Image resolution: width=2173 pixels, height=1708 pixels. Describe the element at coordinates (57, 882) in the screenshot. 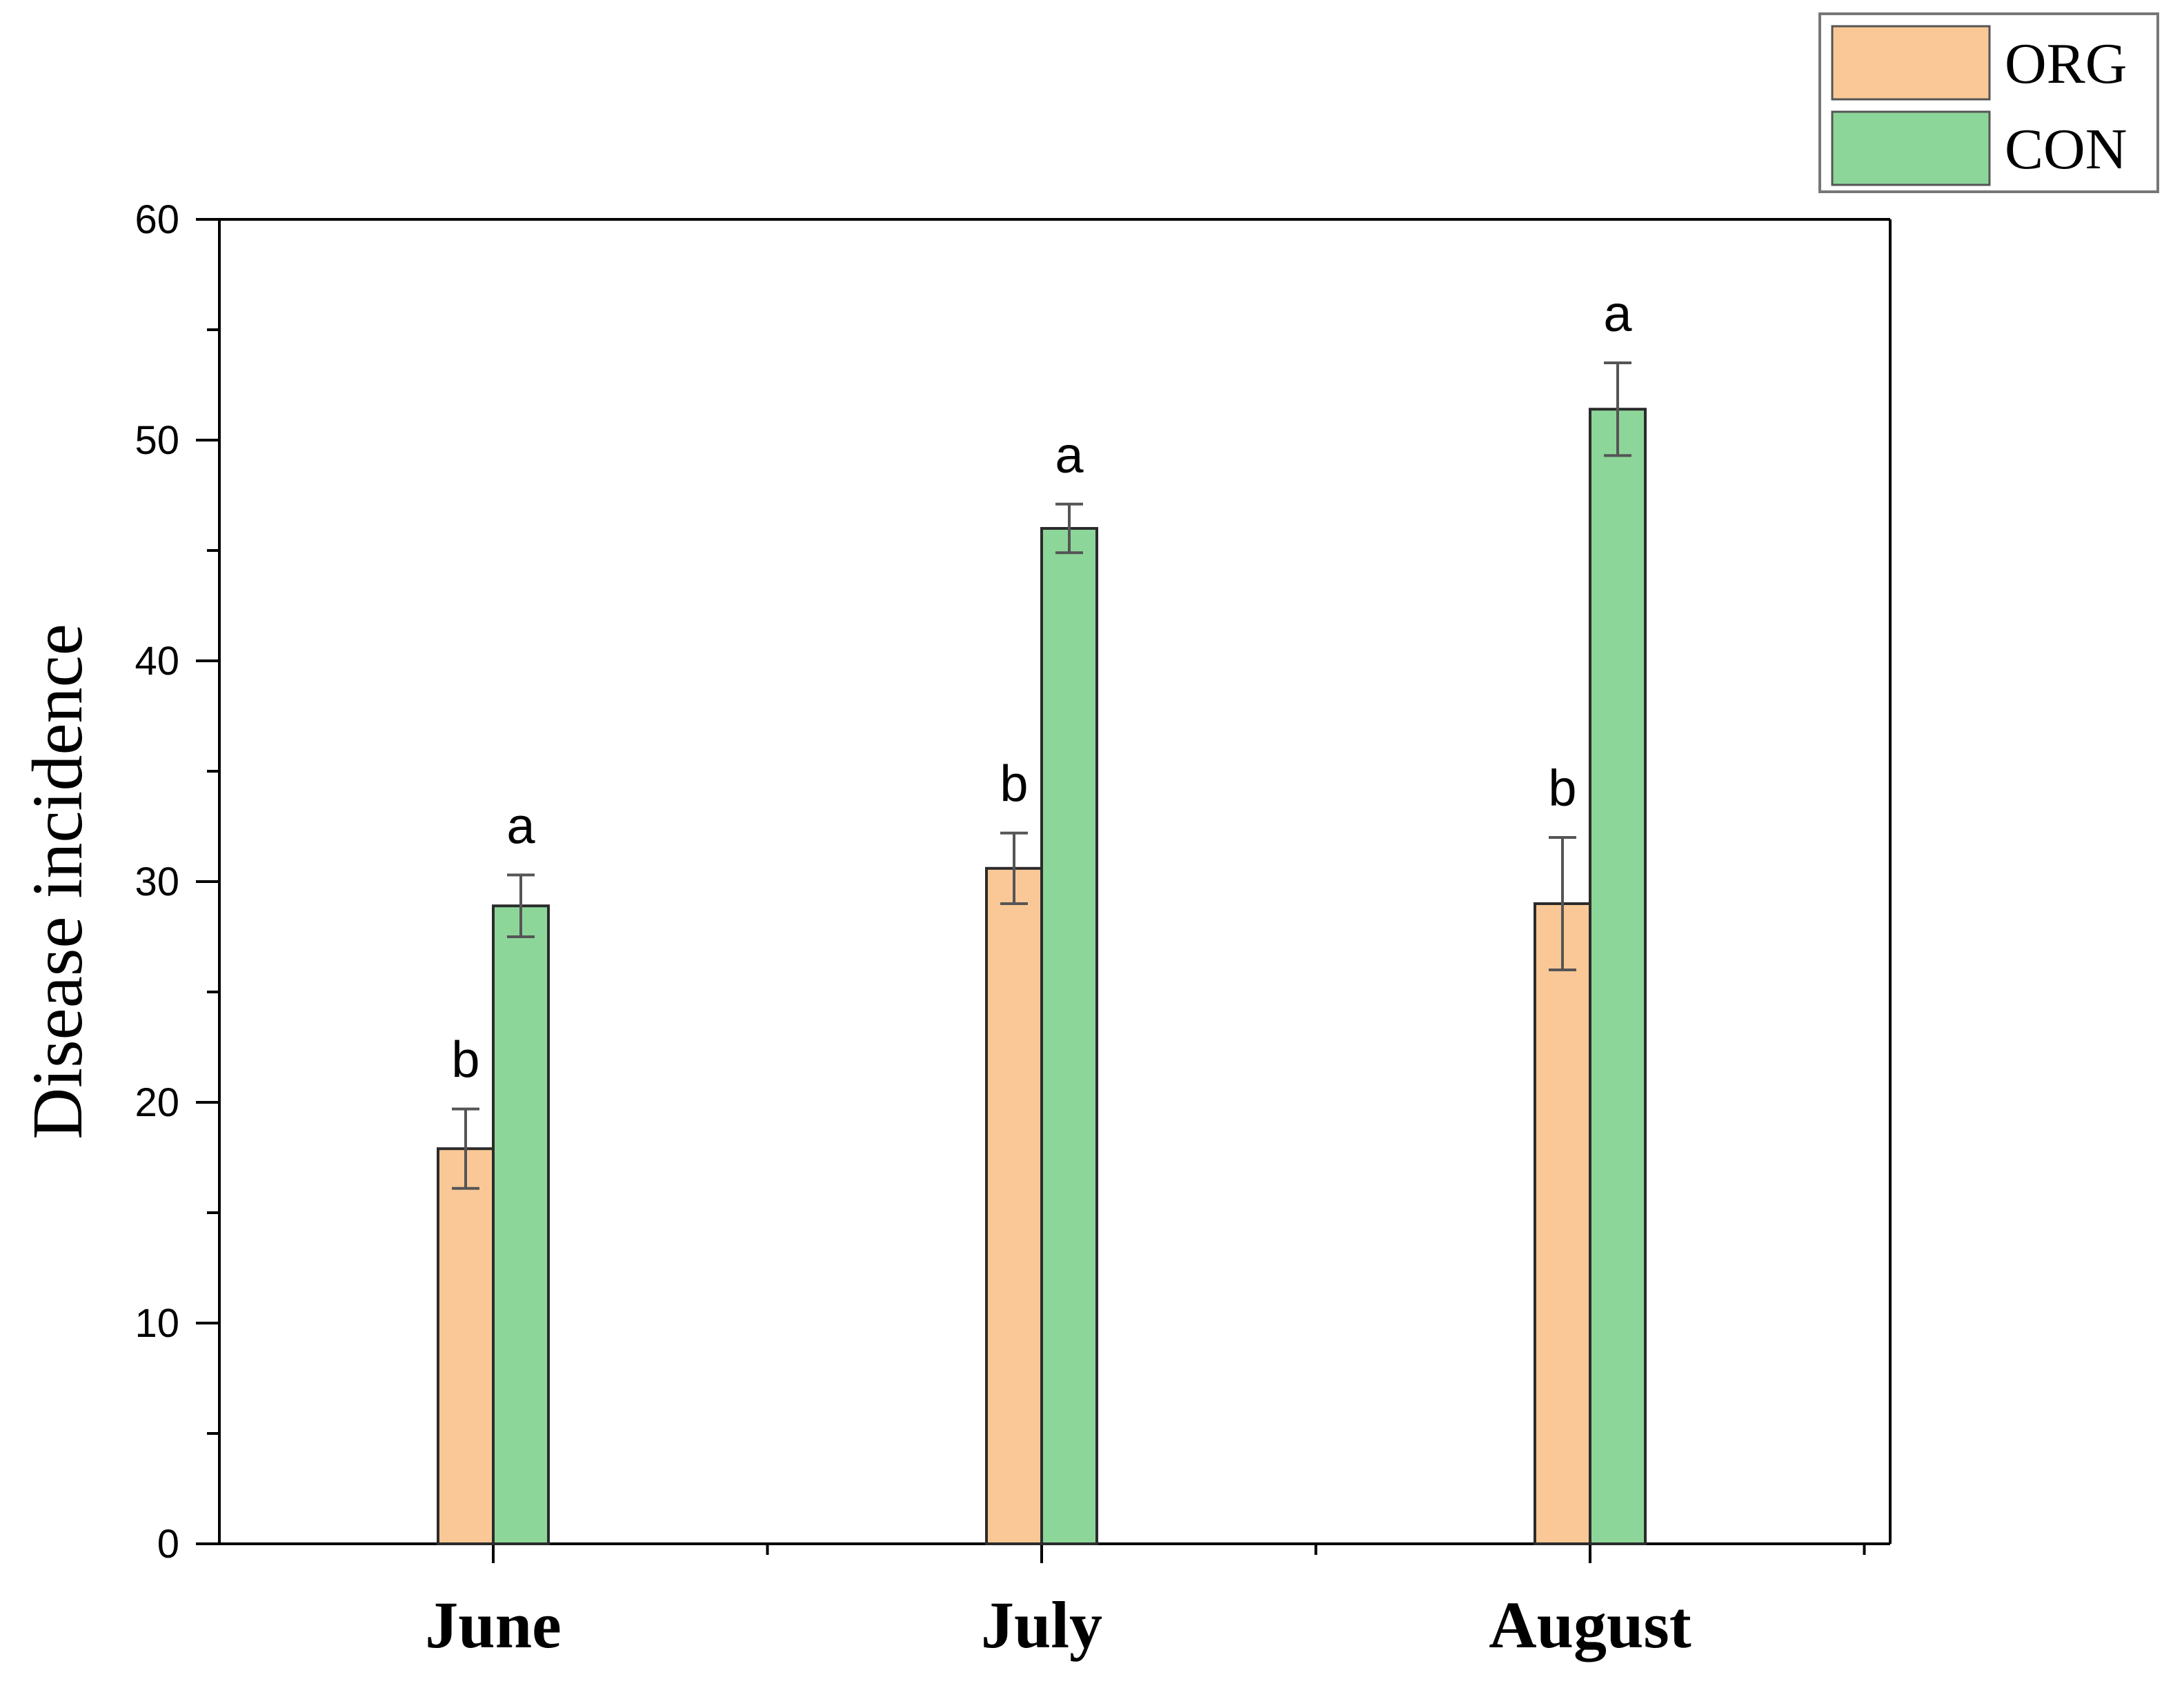

I see `y-axis-title: Disease incidence` at that location.